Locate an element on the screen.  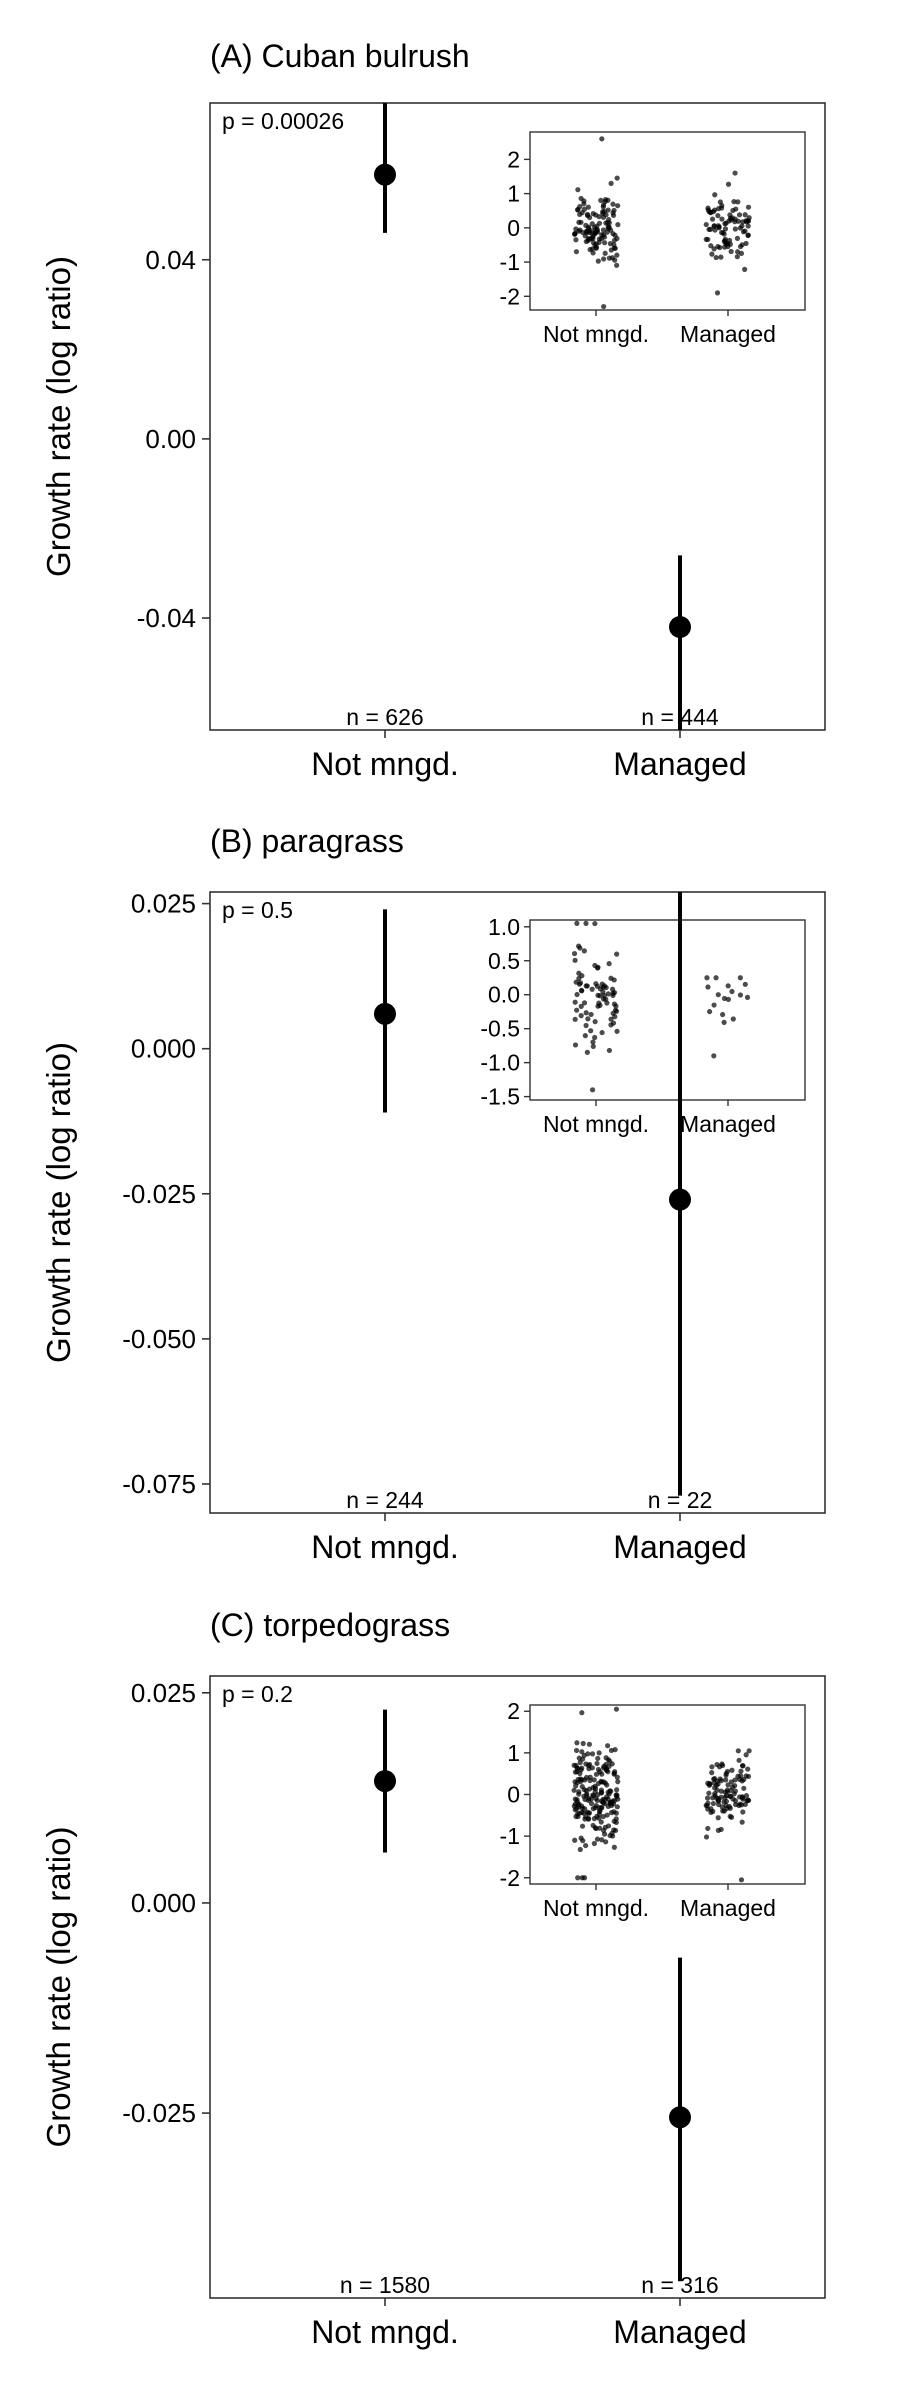
y-tick-label: 0.000 is located at coordinates (163, 1903).